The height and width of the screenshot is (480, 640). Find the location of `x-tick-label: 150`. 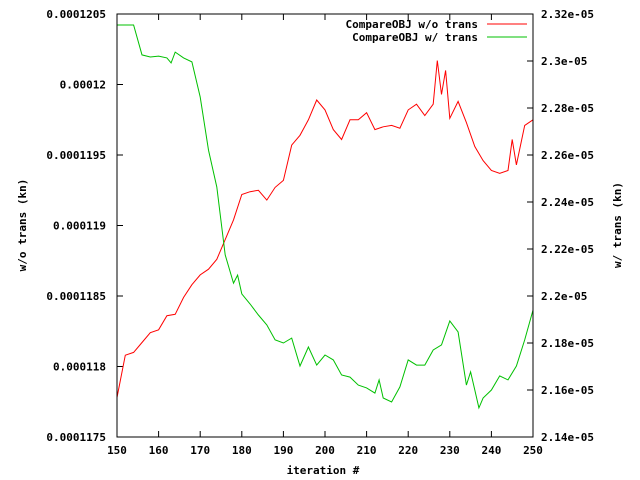

x-tick-label: 150 is located at coordinates (117, 450).